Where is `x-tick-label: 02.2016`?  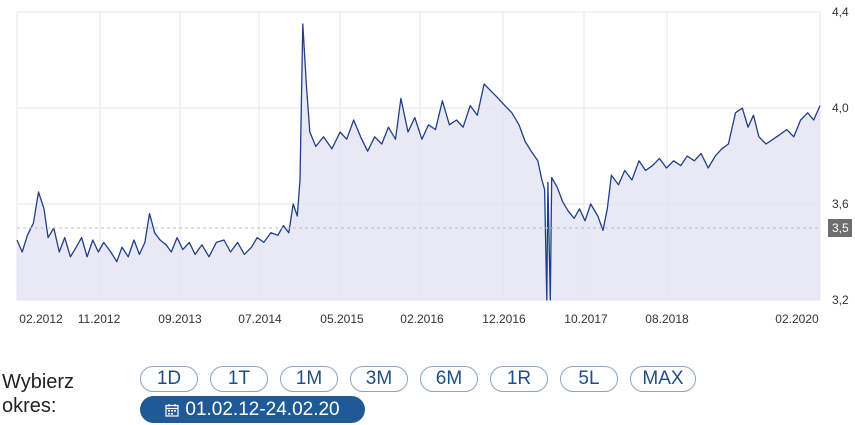
x-tick-label: 02.2016 is located at coordinates (422, 319).